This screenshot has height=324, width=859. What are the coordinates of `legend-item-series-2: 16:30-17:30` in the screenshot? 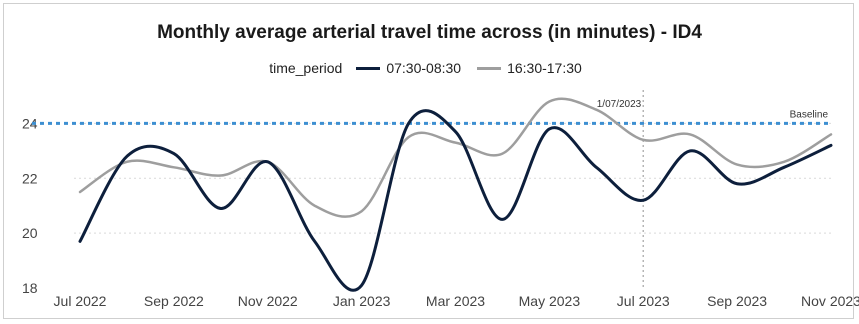 It's located at (529, 68).